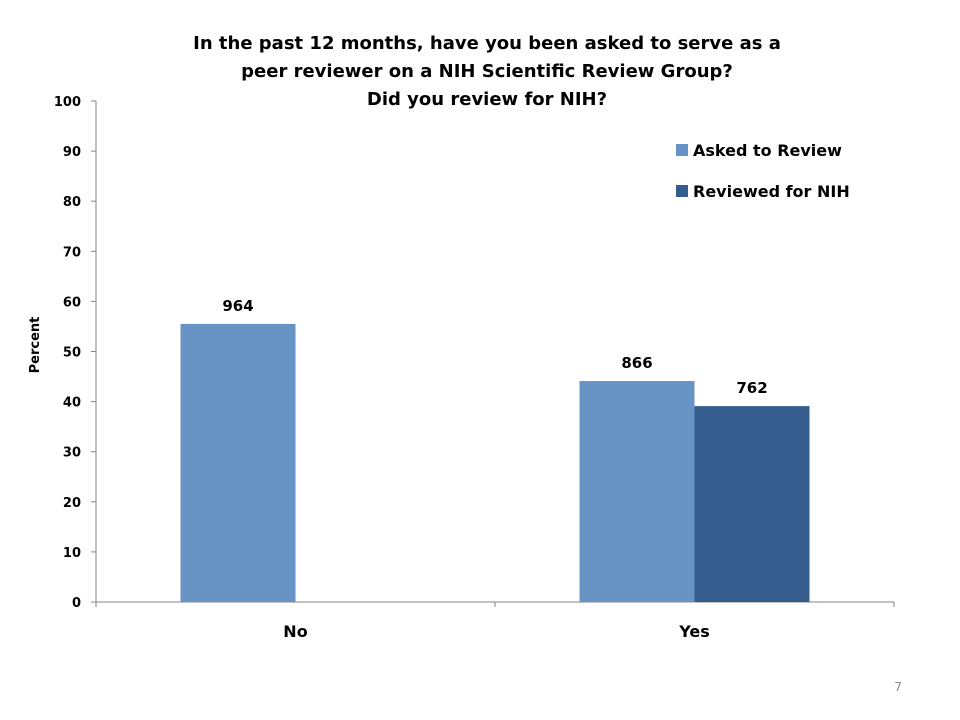  Describe the element at coordinates (76, 603) in the screenshot. I see `y-tick-label: 0` at that location.